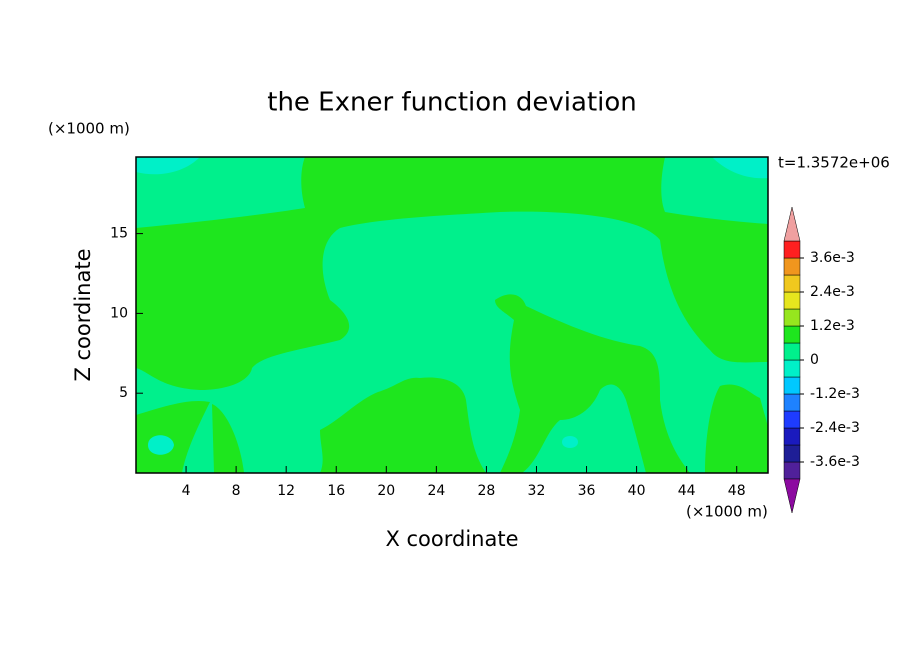 This screenshot has height=658, width=904. I want to click on colorbar-tick-label: 2.4e-3, so click(832, 292).